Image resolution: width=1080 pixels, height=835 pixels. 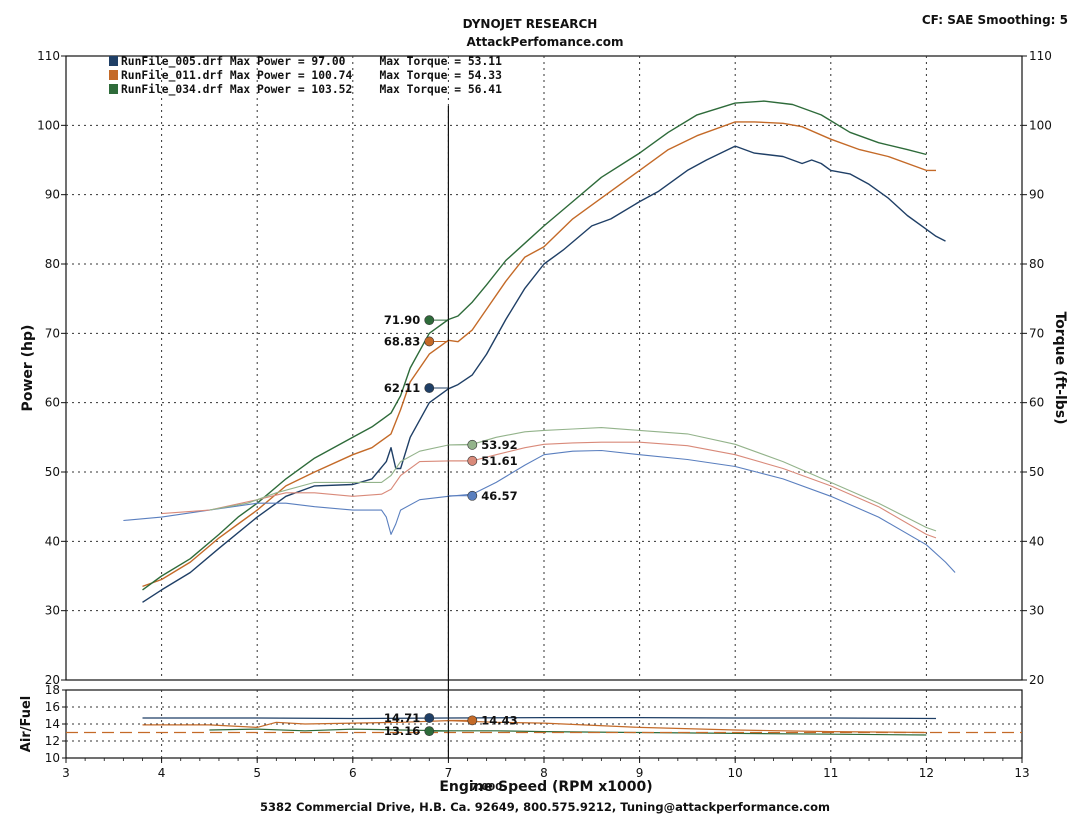 I want to click on power-tick-label: 40, so click(x=52, y=541).